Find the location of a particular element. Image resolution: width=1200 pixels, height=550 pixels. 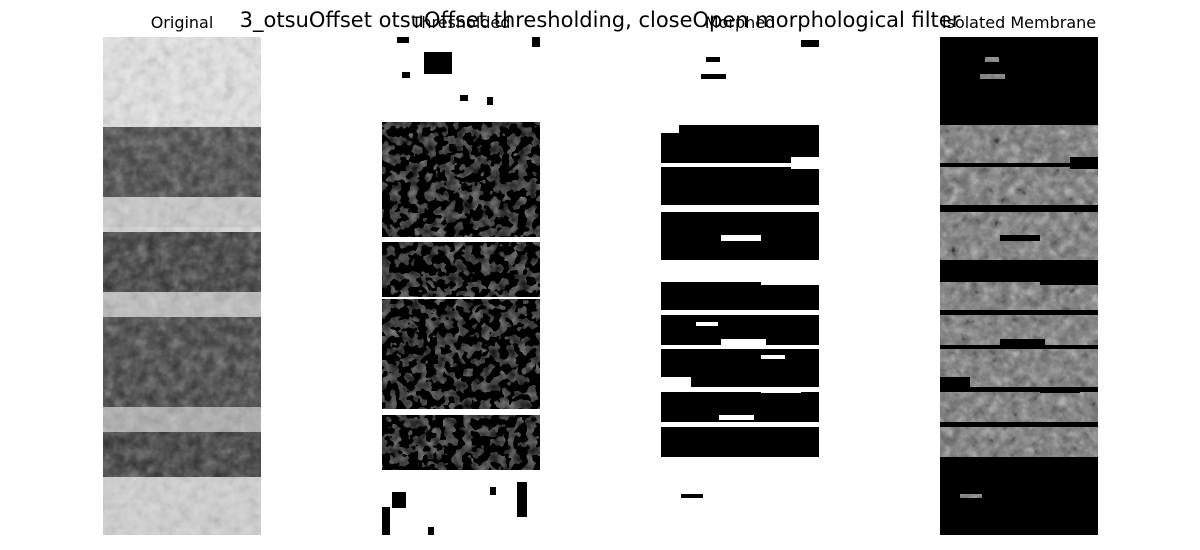

original-image is located at coordinates (182, 286).